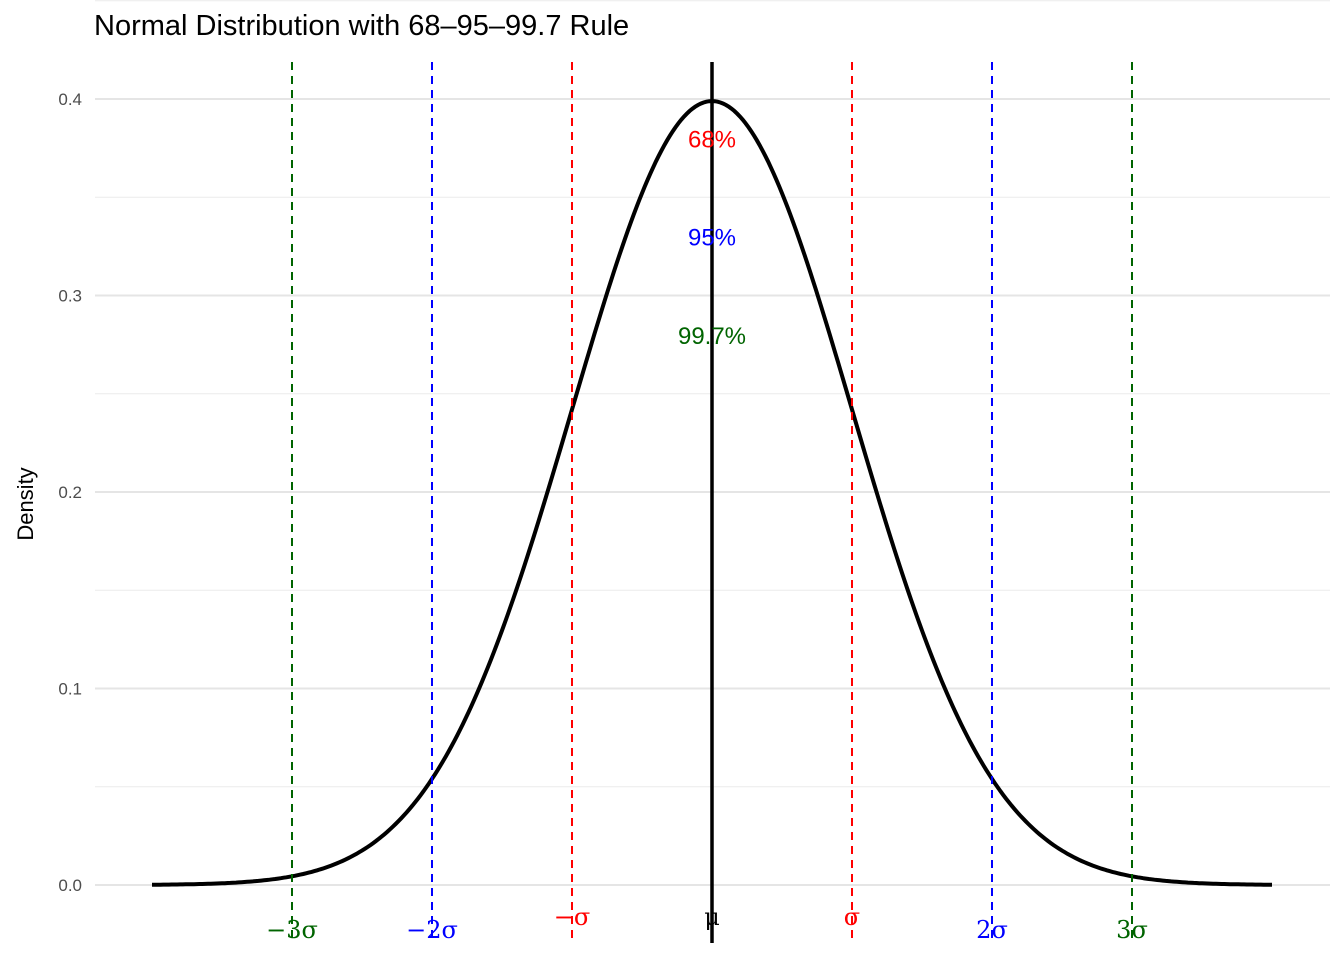 The image size is (1344, 960). Describe the element at coordinates (712, 238) in the screenshot. I see `percent-annotation: 95%` at that location.